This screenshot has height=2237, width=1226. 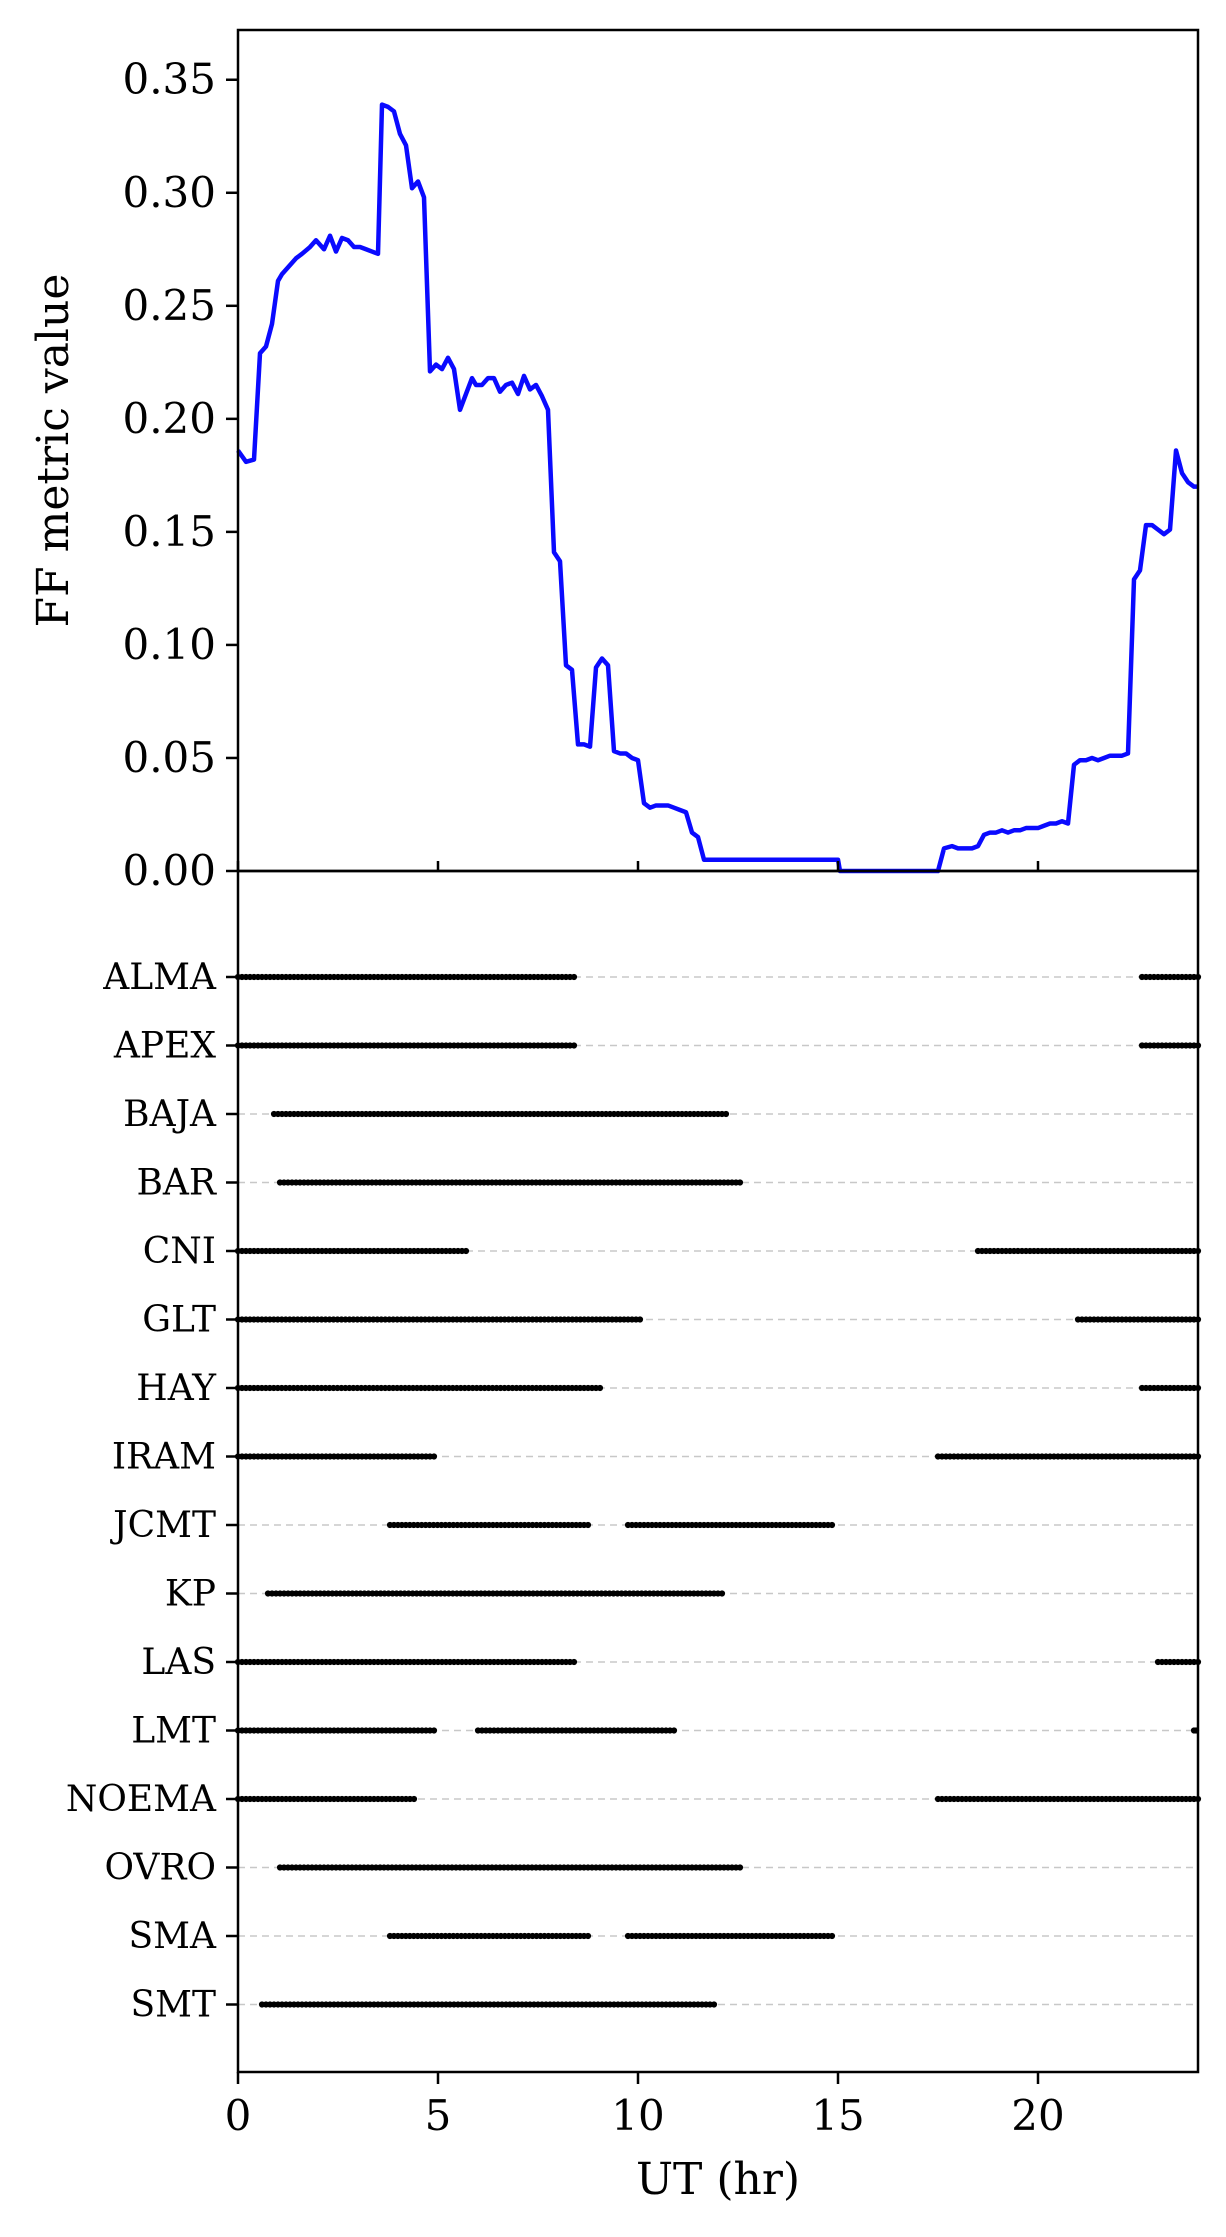 What do you see at coordinates (718, 1251) in the screenshot?
I see `site-row-cni` at bounding box center [718, 1251].